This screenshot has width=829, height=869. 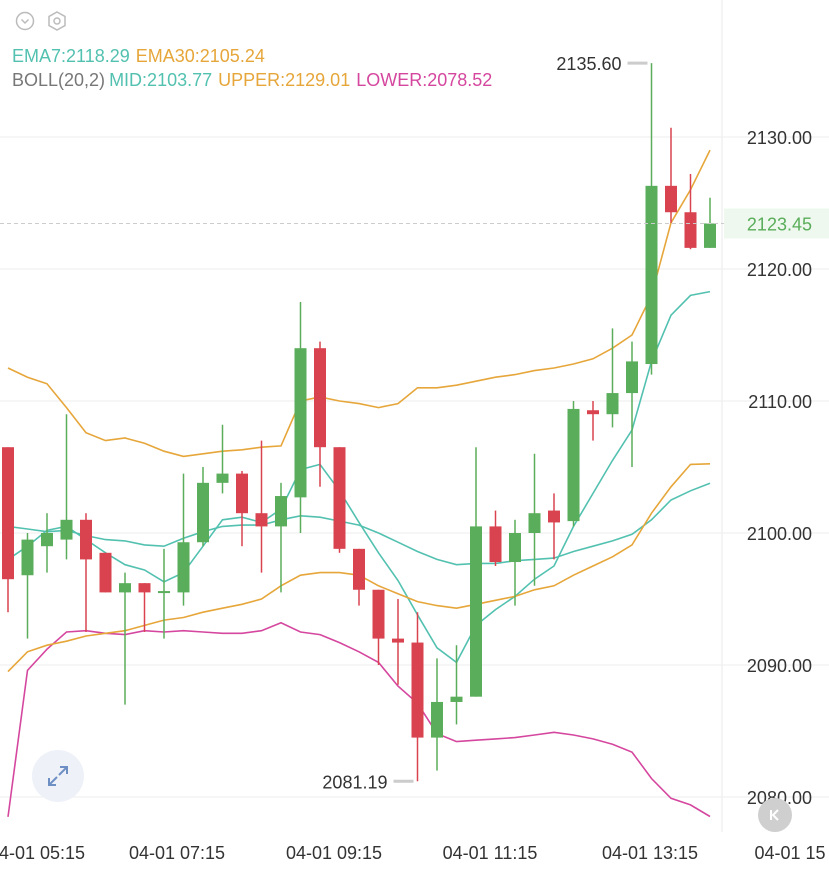 What do you see at coordinates (25, 21) in the screenshot?
I see `chevron-down-icon` at bounding box center [25, 21].